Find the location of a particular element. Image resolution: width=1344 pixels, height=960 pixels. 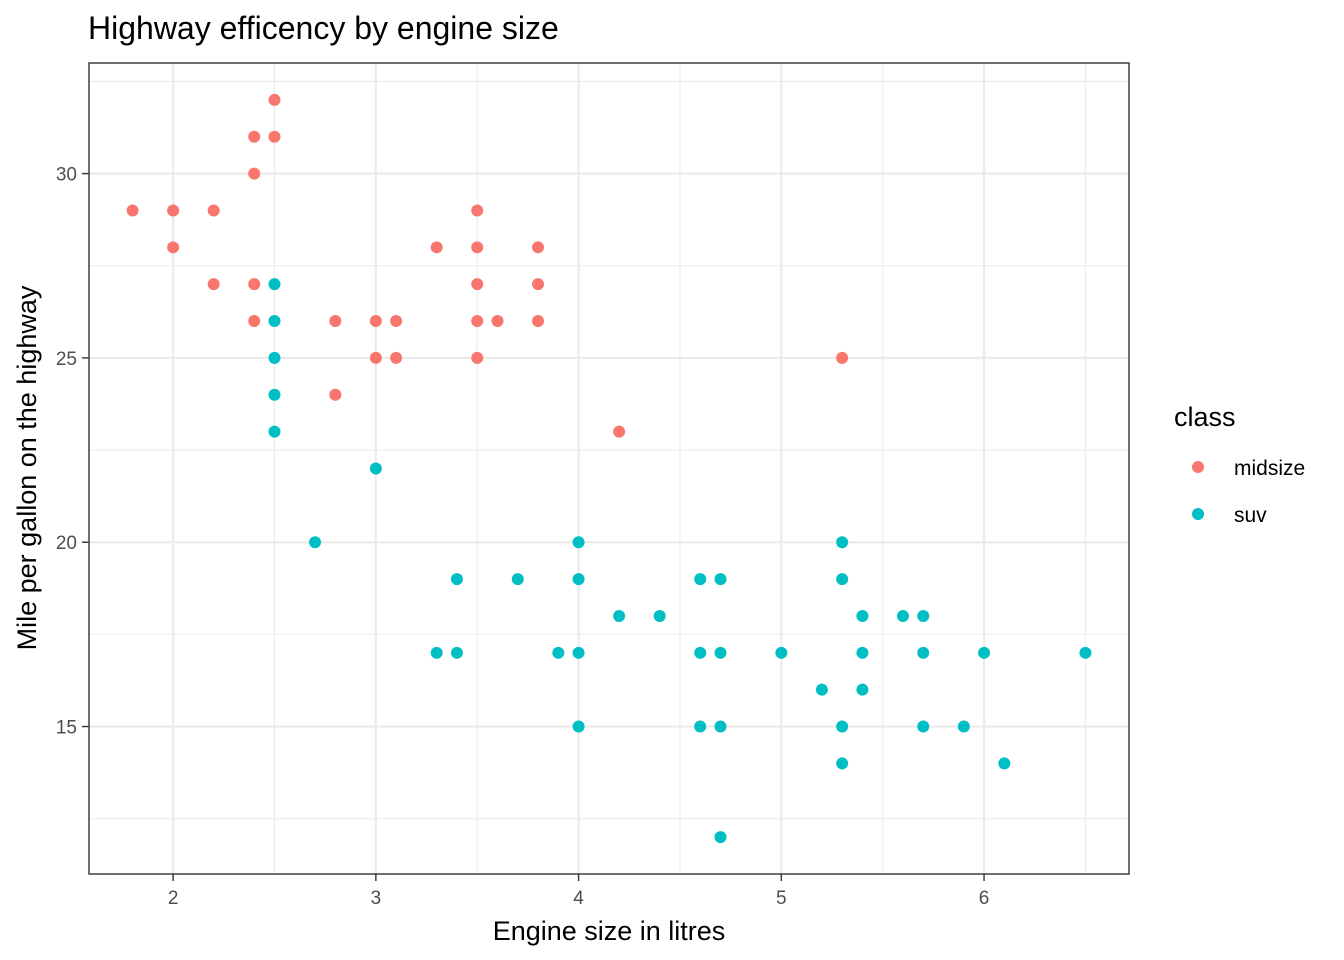

x-axis-title: Engine size in litres is located at coordinates (609, 931).